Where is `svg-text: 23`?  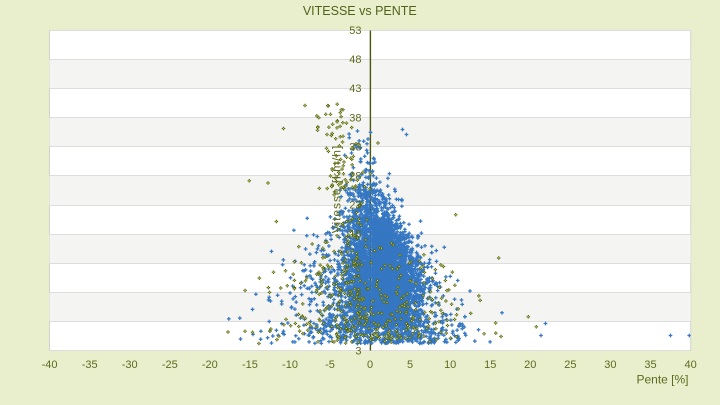
svg-text: 23 is located at coordinates (355, 206).